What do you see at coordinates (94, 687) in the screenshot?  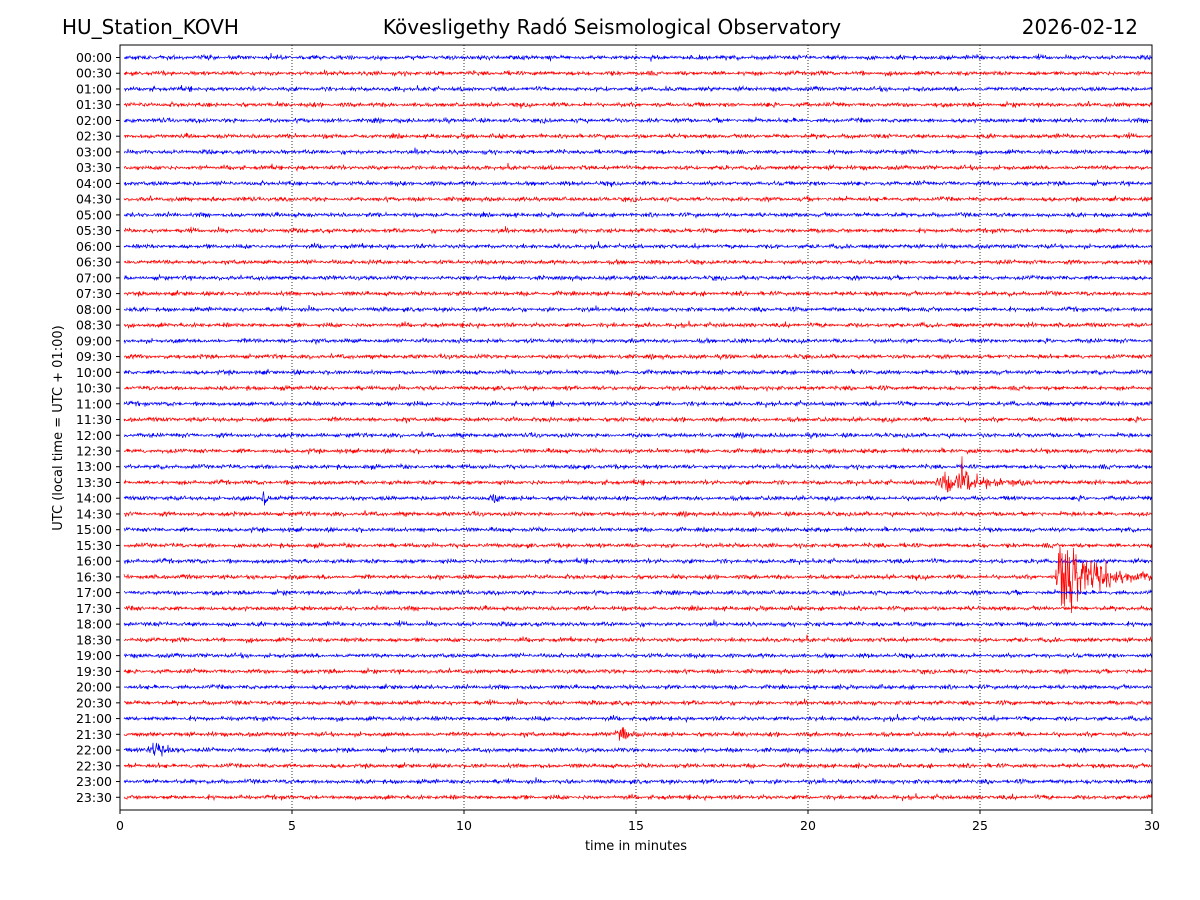 I see `y-tick-label: 20:00` at bounding box center [94, 687].